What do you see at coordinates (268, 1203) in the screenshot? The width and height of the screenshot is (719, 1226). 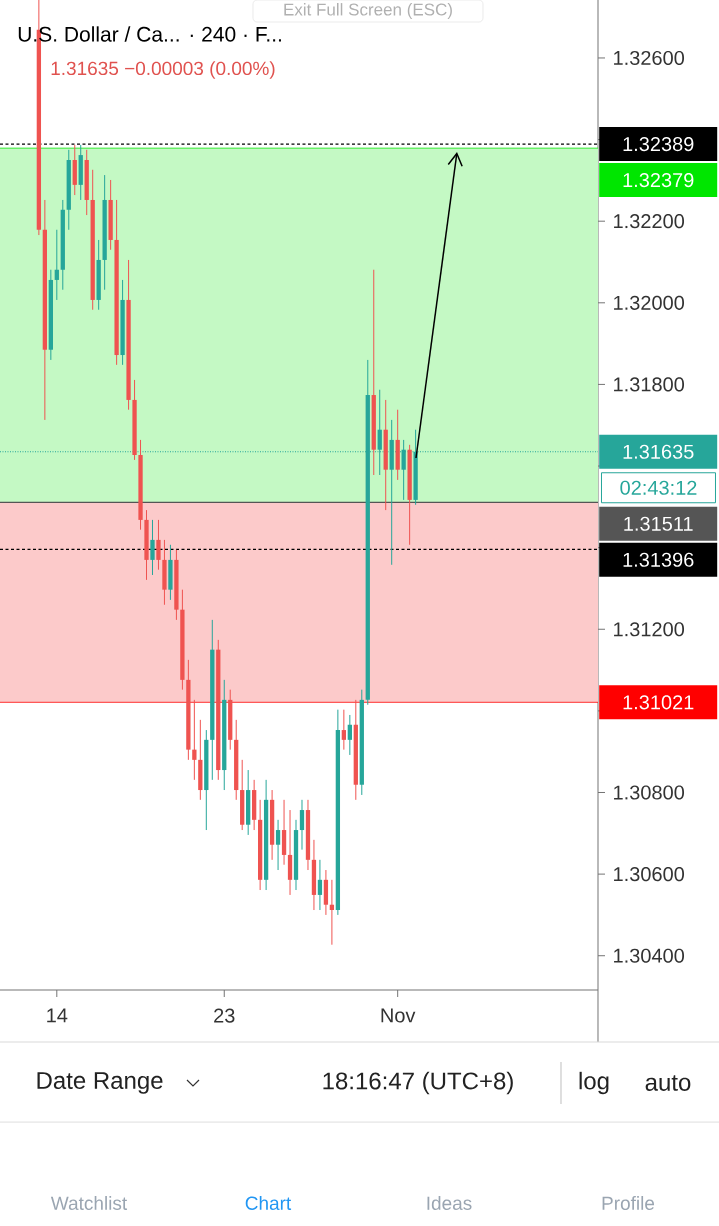 I see `text: Chart` at bounding box center [268, 1203].